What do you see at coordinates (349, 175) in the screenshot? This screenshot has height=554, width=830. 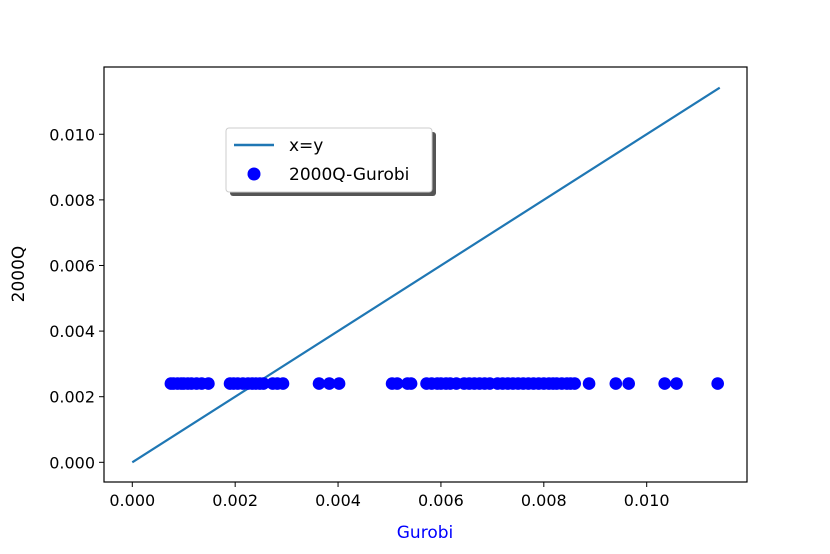 I see `legend-label-scatter: 2000Q-Gurobi` at bounding box center [349, 175].